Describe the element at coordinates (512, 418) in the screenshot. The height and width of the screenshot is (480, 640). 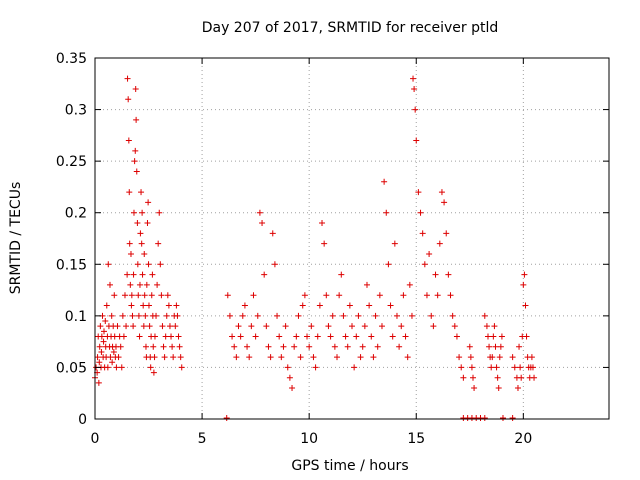
I see `baseline-point` at that location.